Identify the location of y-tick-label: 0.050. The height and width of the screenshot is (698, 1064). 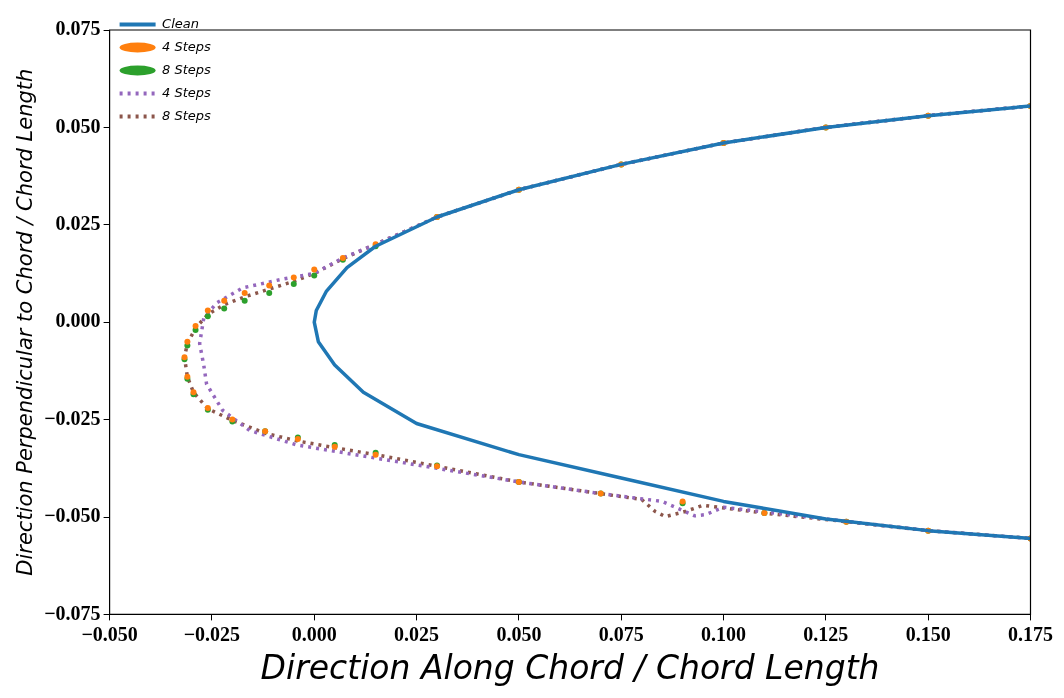
(78, 125).